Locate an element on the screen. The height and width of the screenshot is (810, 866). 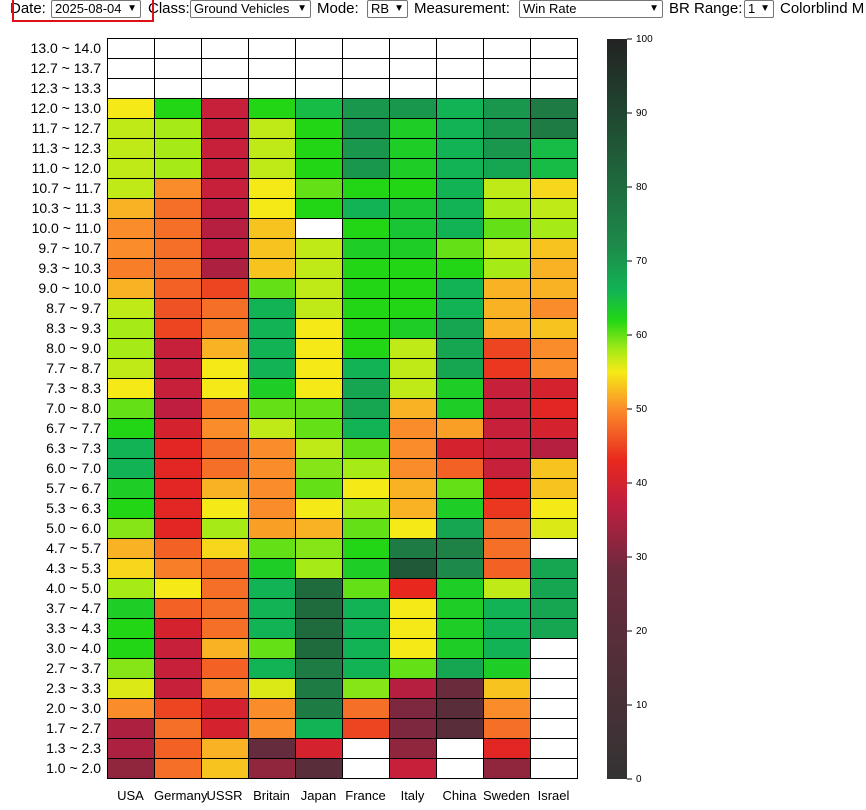
colorbar-legend: 0 10 20 30 40 50 60 70 80 90 100 is located at coordinates (630, 409).